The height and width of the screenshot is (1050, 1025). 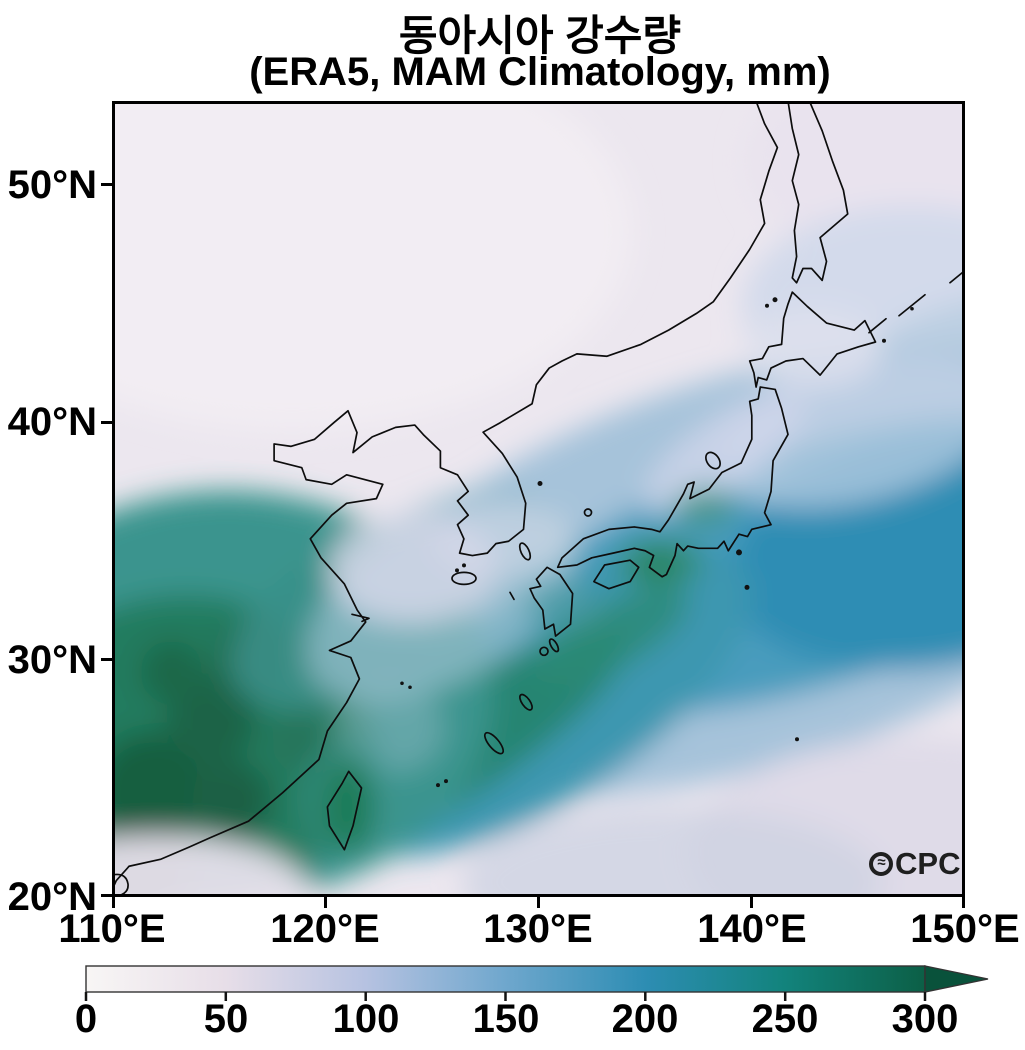 What do you see at coordinates (785, 1019) in the screenshot?
I see `cb-label-250: 250` at bounding box center [785, 1019].